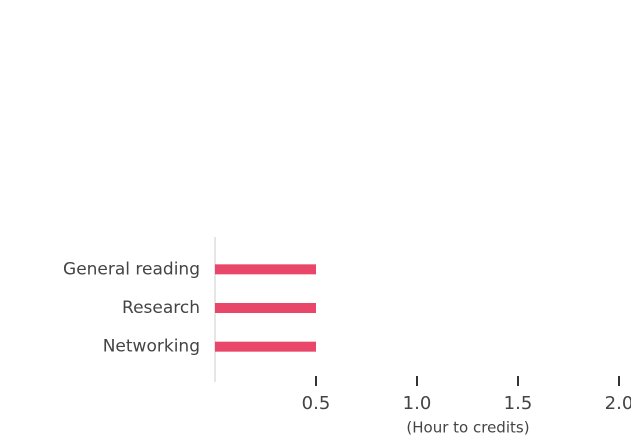 The width and height of the screenshot is (631, 440). What do you see at coordinates (618, 403) in the screenshot?
I see `x-tick-label: 2.0` at bounding box center [618, 403].